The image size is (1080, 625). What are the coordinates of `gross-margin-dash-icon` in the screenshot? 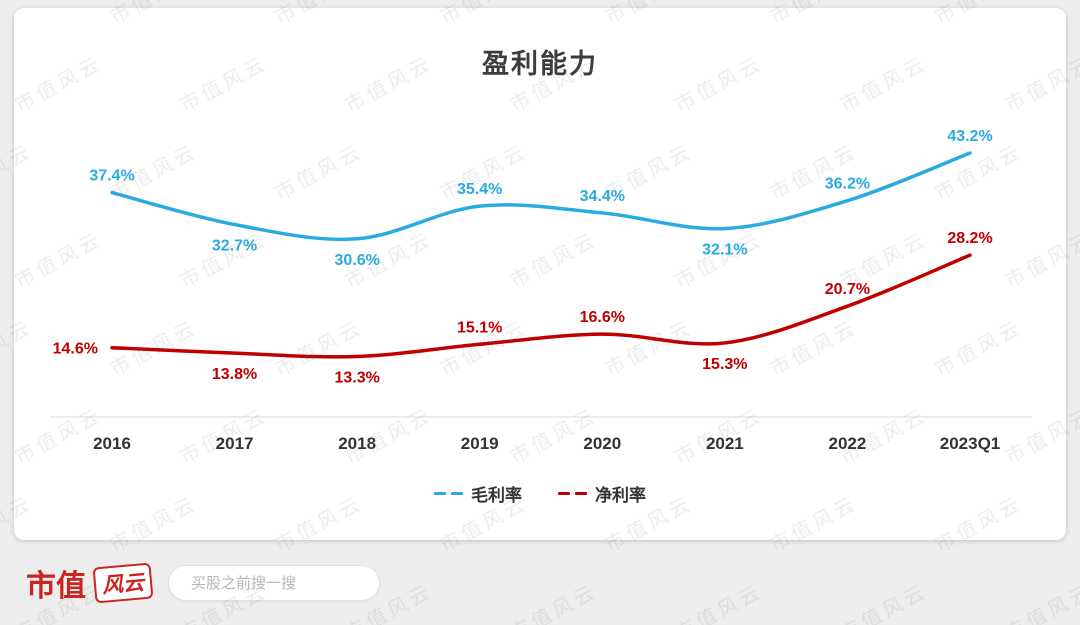 It's located at (448, 493).